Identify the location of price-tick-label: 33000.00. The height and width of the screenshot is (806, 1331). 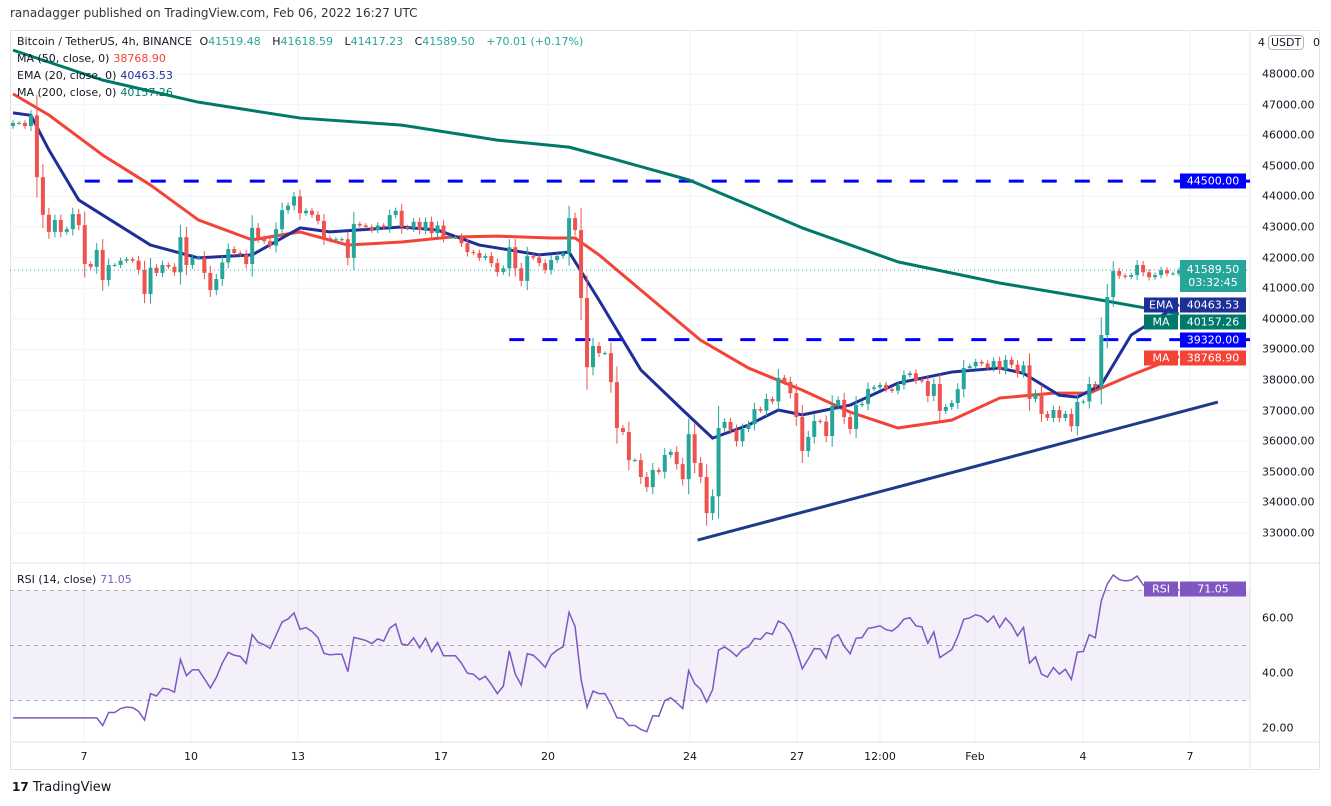
(1288, 533).